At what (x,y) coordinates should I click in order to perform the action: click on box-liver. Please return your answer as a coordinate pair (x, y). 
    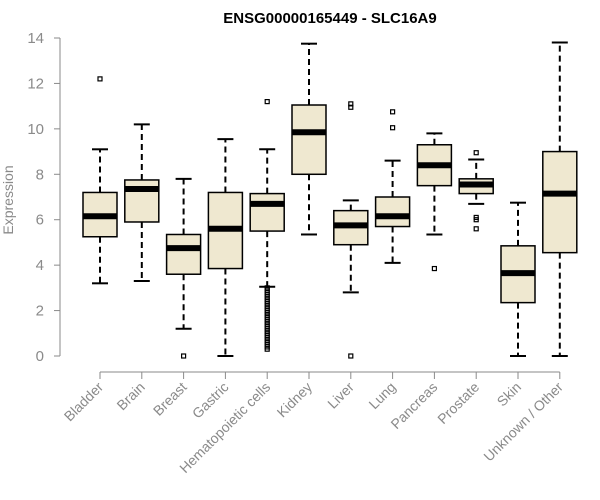
    Looking at the image, I should click on (351, 230).